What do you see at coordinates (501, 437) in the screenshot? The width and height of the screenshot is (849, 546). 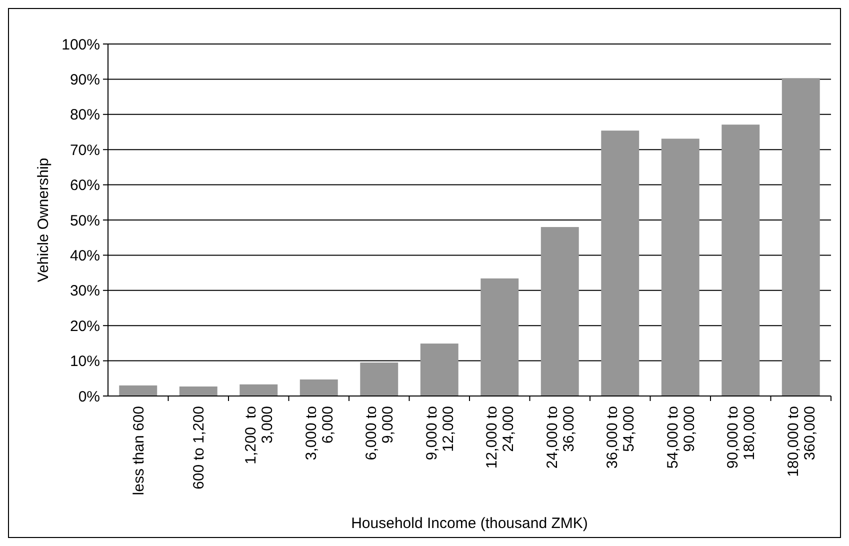 I see `x-tick-label: 12,000 to 24,000` at bounding box center [501, 437].